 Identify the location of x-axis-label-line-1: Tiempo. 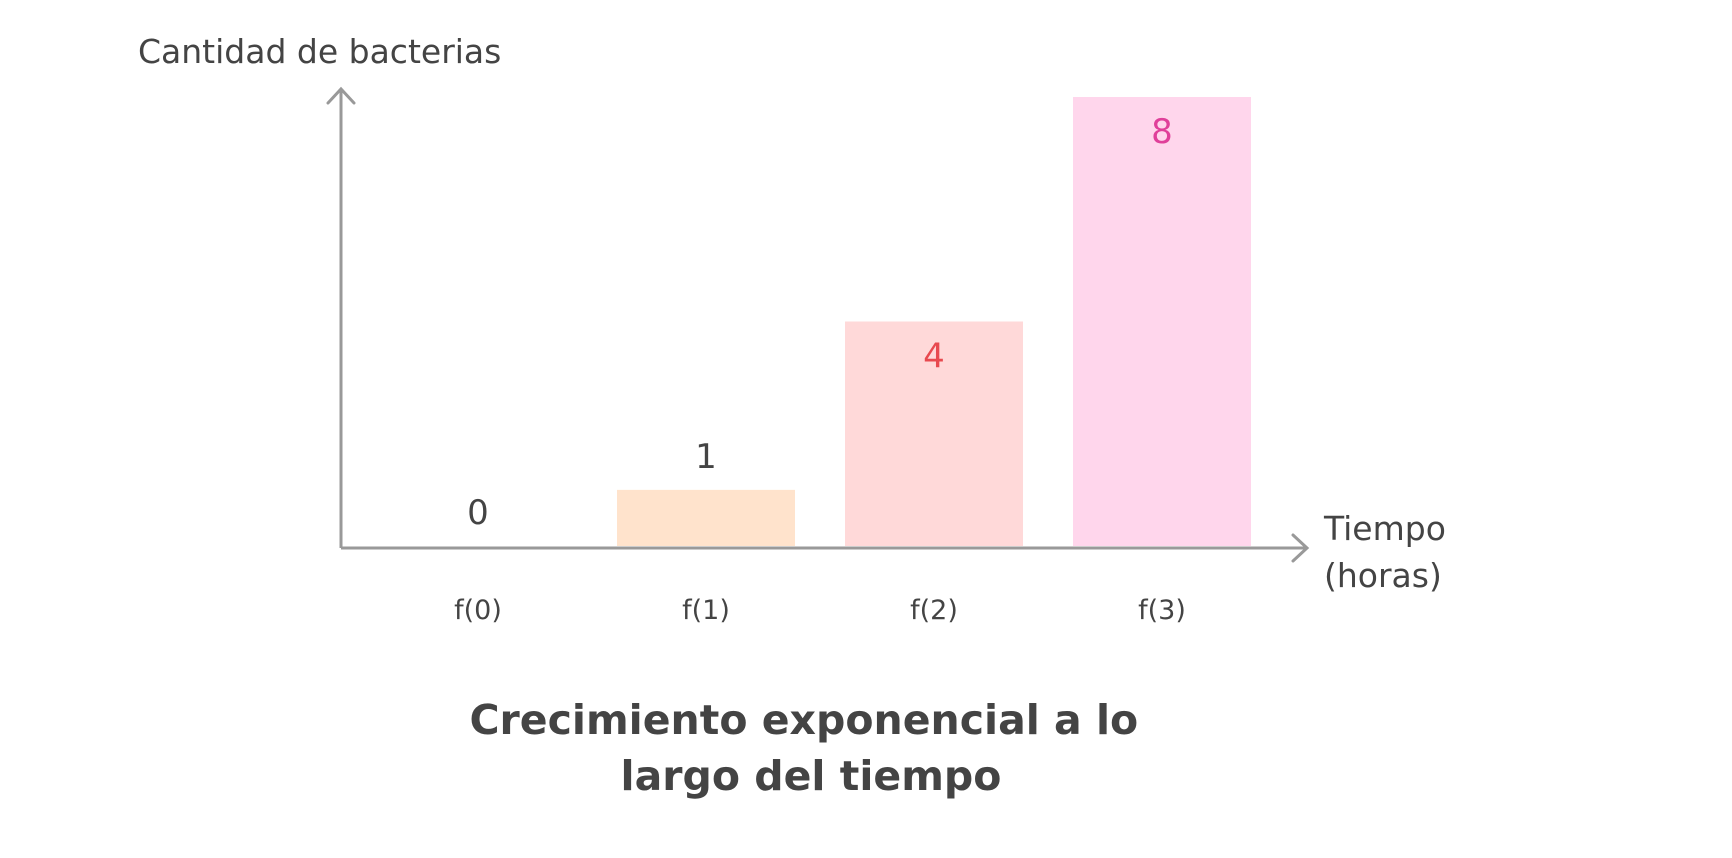
(1384, 528).